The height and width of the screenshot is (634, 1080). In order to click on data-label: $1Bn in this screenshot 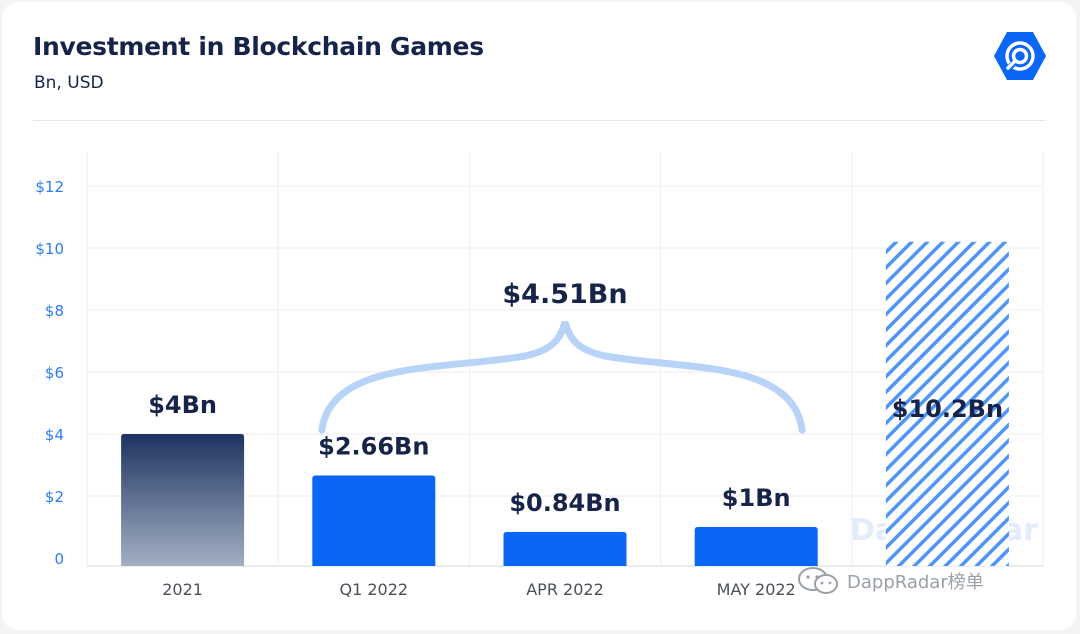, I will do `click(756, 498)`.